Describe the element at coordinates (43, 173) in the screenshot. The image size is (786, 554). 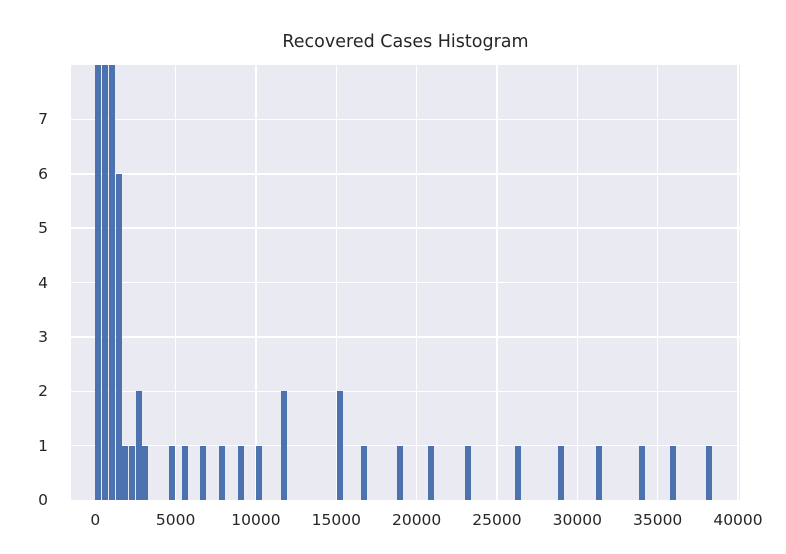
I see `y-tick-label: 6` at that location.